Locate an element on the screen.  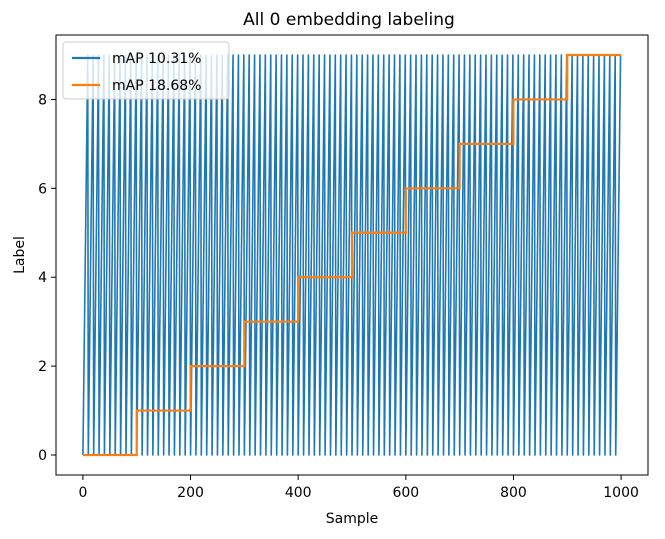
legend: mAP 10.31% mAP 18.68% is located at coordinates (146, 70).